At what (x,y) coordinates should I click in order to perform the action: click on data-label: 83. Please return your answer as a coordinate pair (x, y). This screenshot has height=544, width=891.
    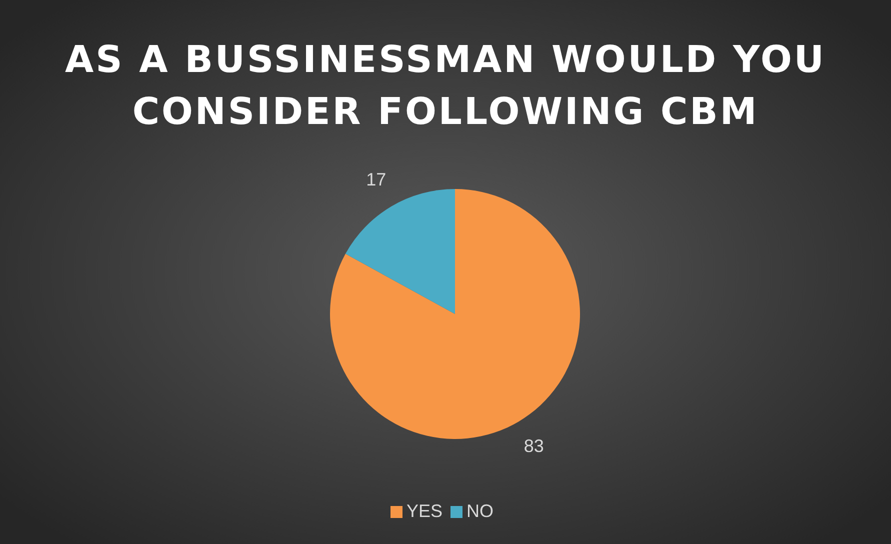
    Looking at the image, I should click on (534, 446).